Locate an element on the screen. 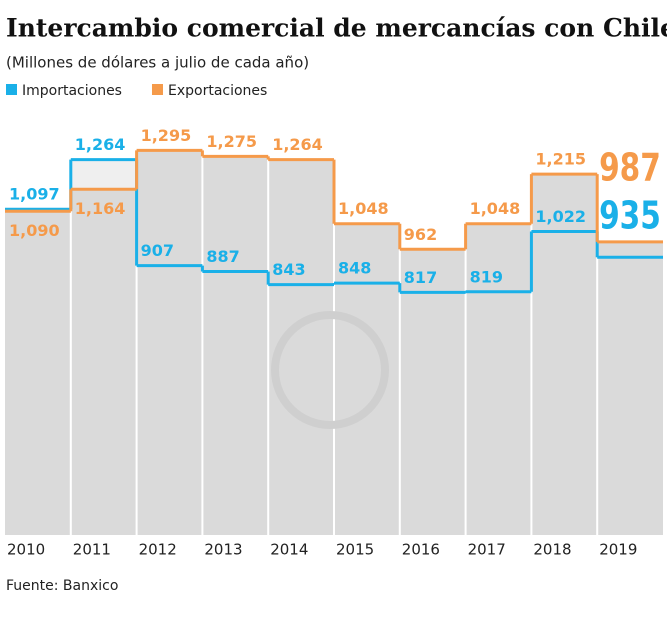 Image resolution: width=667 pixels, height=620 pixels. value-label: 907 is located at coordinates (157, 250).